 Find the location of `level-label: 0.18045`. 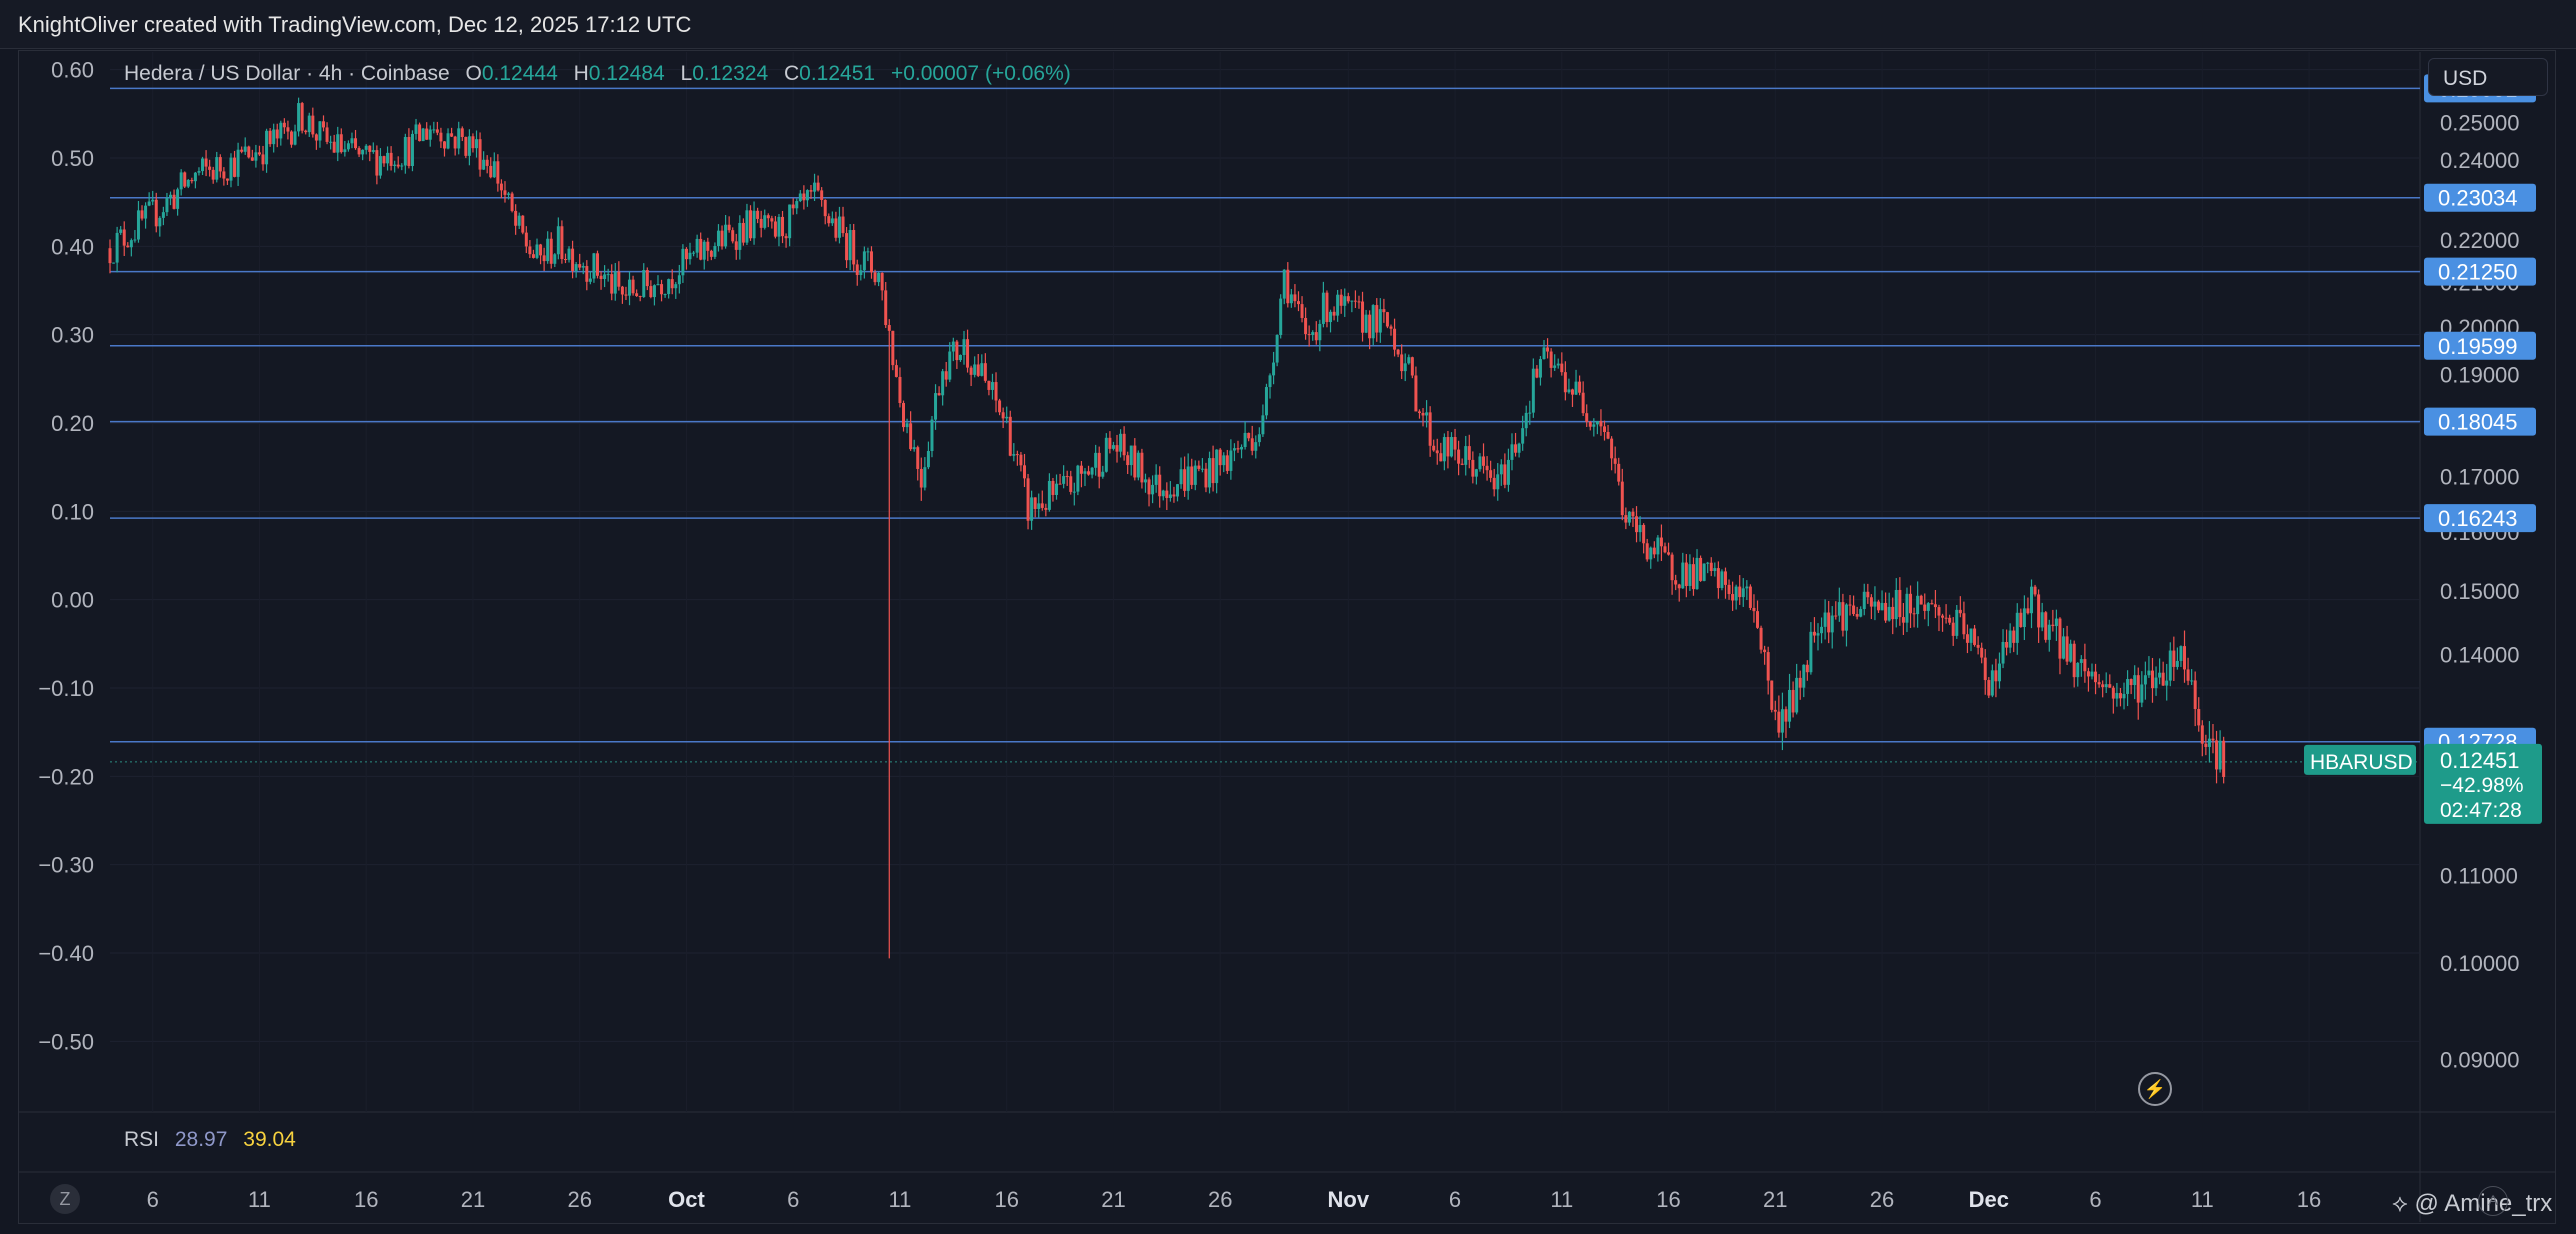

level-label: 0.18045 is located at coordinates (2478, 422).